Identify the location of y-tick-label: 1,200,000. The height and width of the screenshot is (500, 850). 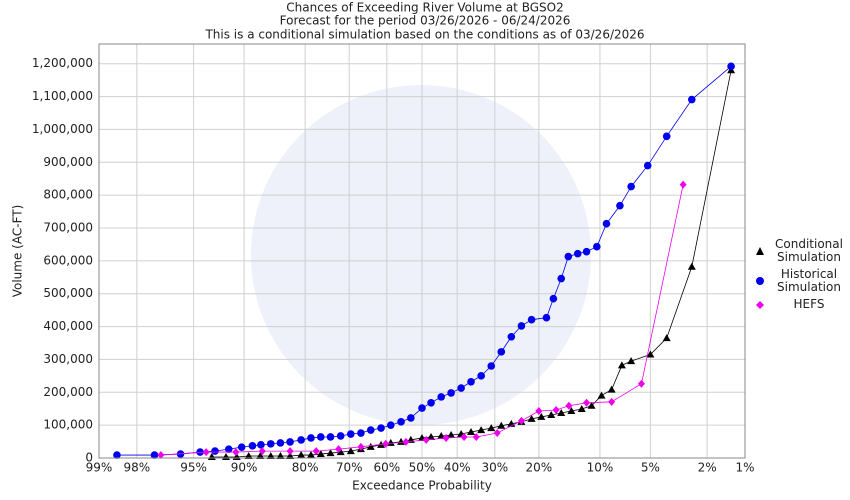
(62, 63).